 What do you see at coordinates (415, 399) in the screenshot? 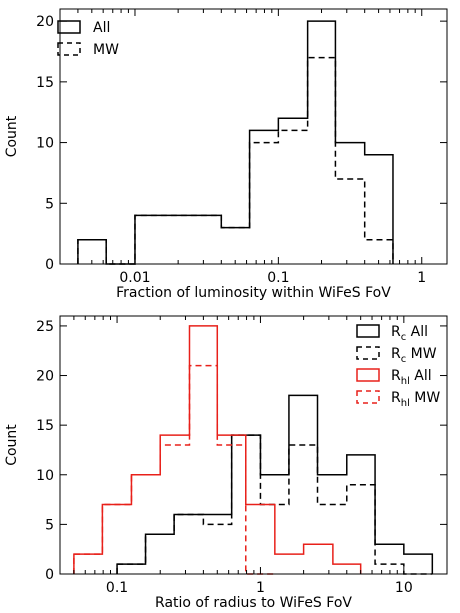
I see `legend-label: Rhl MW` at bounding box center [415, 399].